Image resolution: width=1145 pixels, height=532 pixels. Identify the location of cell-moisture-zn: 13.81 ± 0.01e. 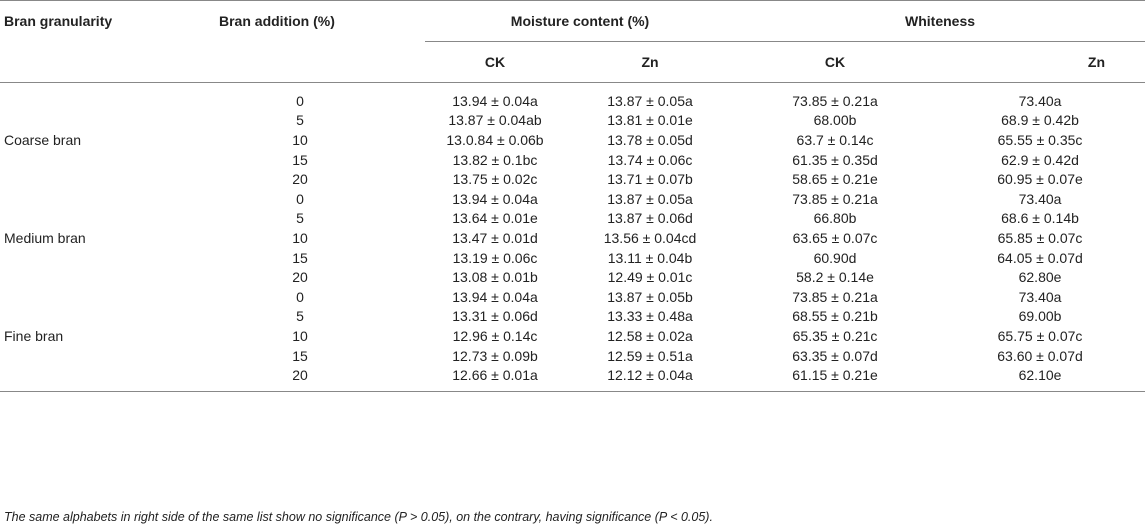
(650, 120).